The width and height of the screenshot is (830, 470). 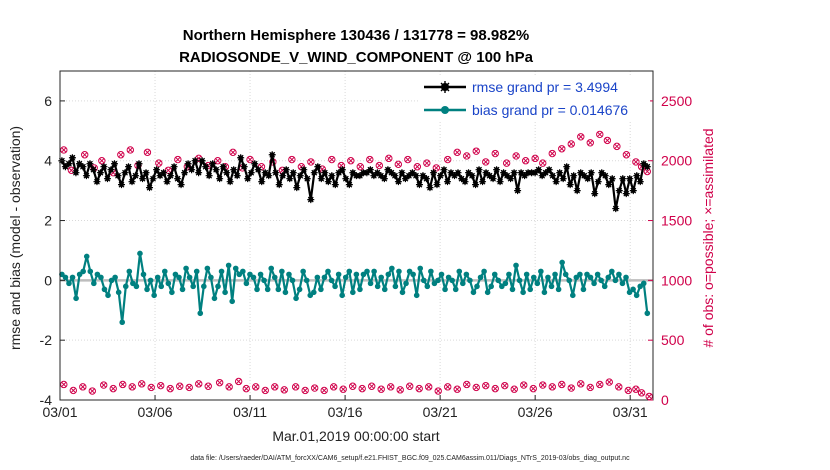 What do you see at coordinates (15, 238) in the screenshot?
I see `y-axis-label: rmse and bias (model - observation)` at bounding box center [15, 238].